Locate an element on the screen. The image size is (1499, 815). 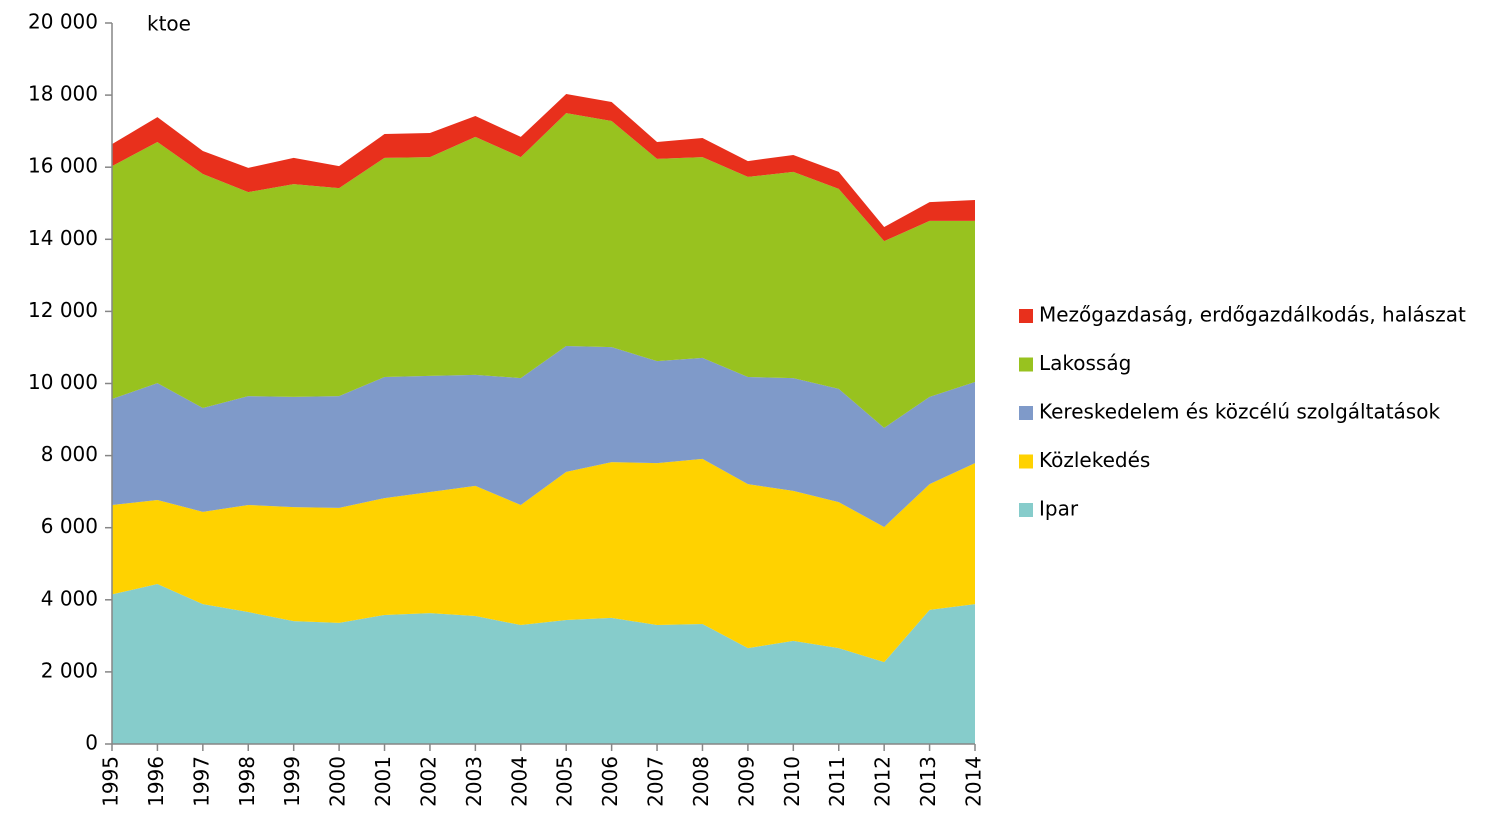
x-tick-label: 2007 is located at coordinates (656, 781).